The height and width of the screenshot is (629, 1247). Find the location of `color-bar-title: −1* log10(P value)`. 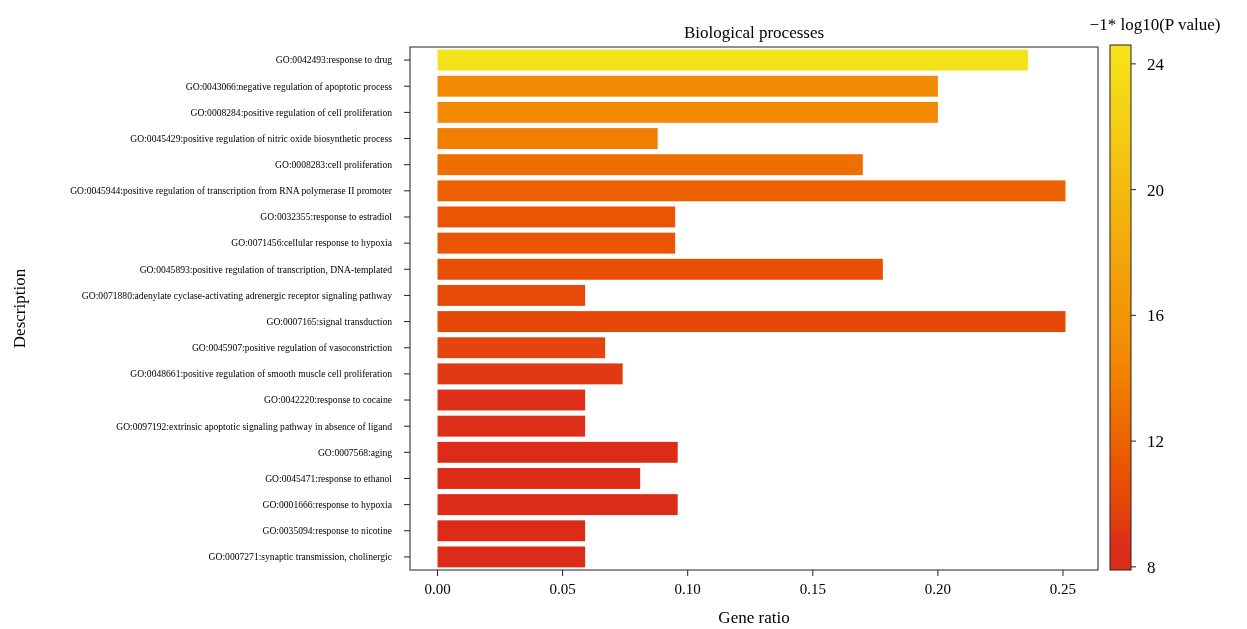

color-bar-title: −1* log10(P value) is located at coordinates (1155, 24).